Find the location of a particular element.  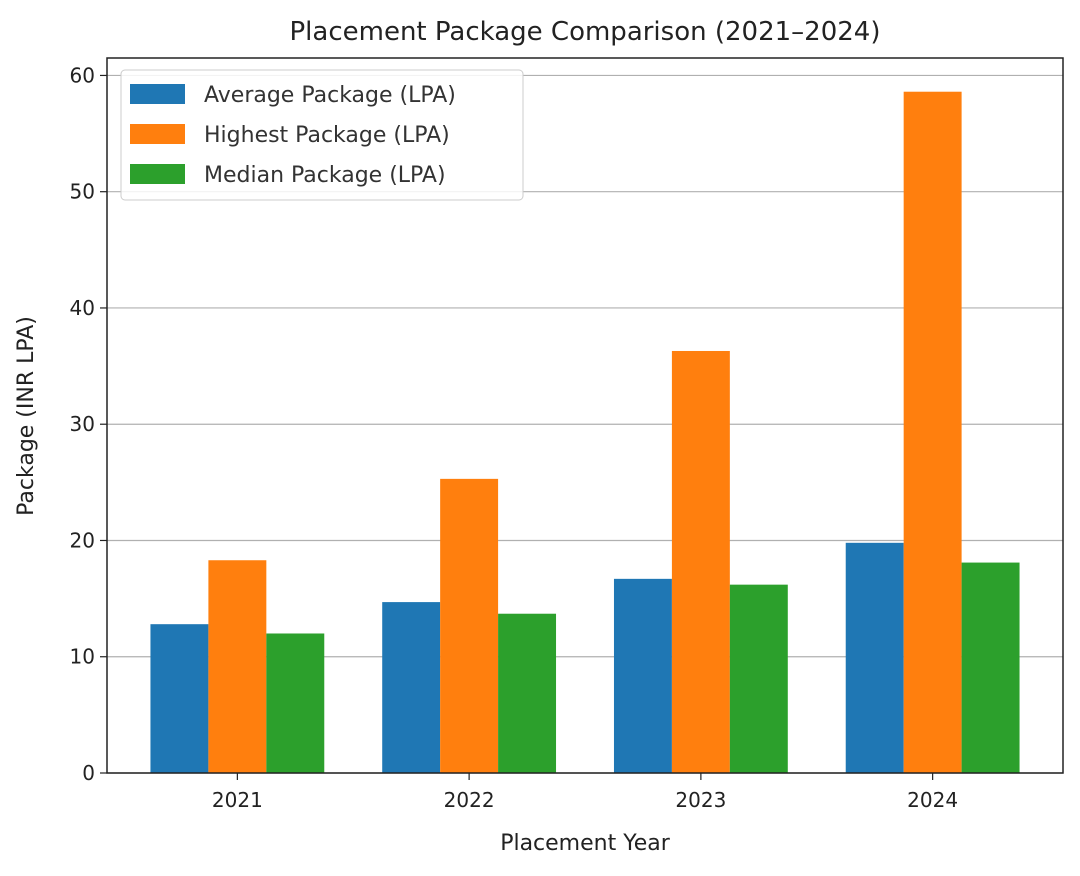

y-tick-label: 50 is located at coordinates (82, 192).